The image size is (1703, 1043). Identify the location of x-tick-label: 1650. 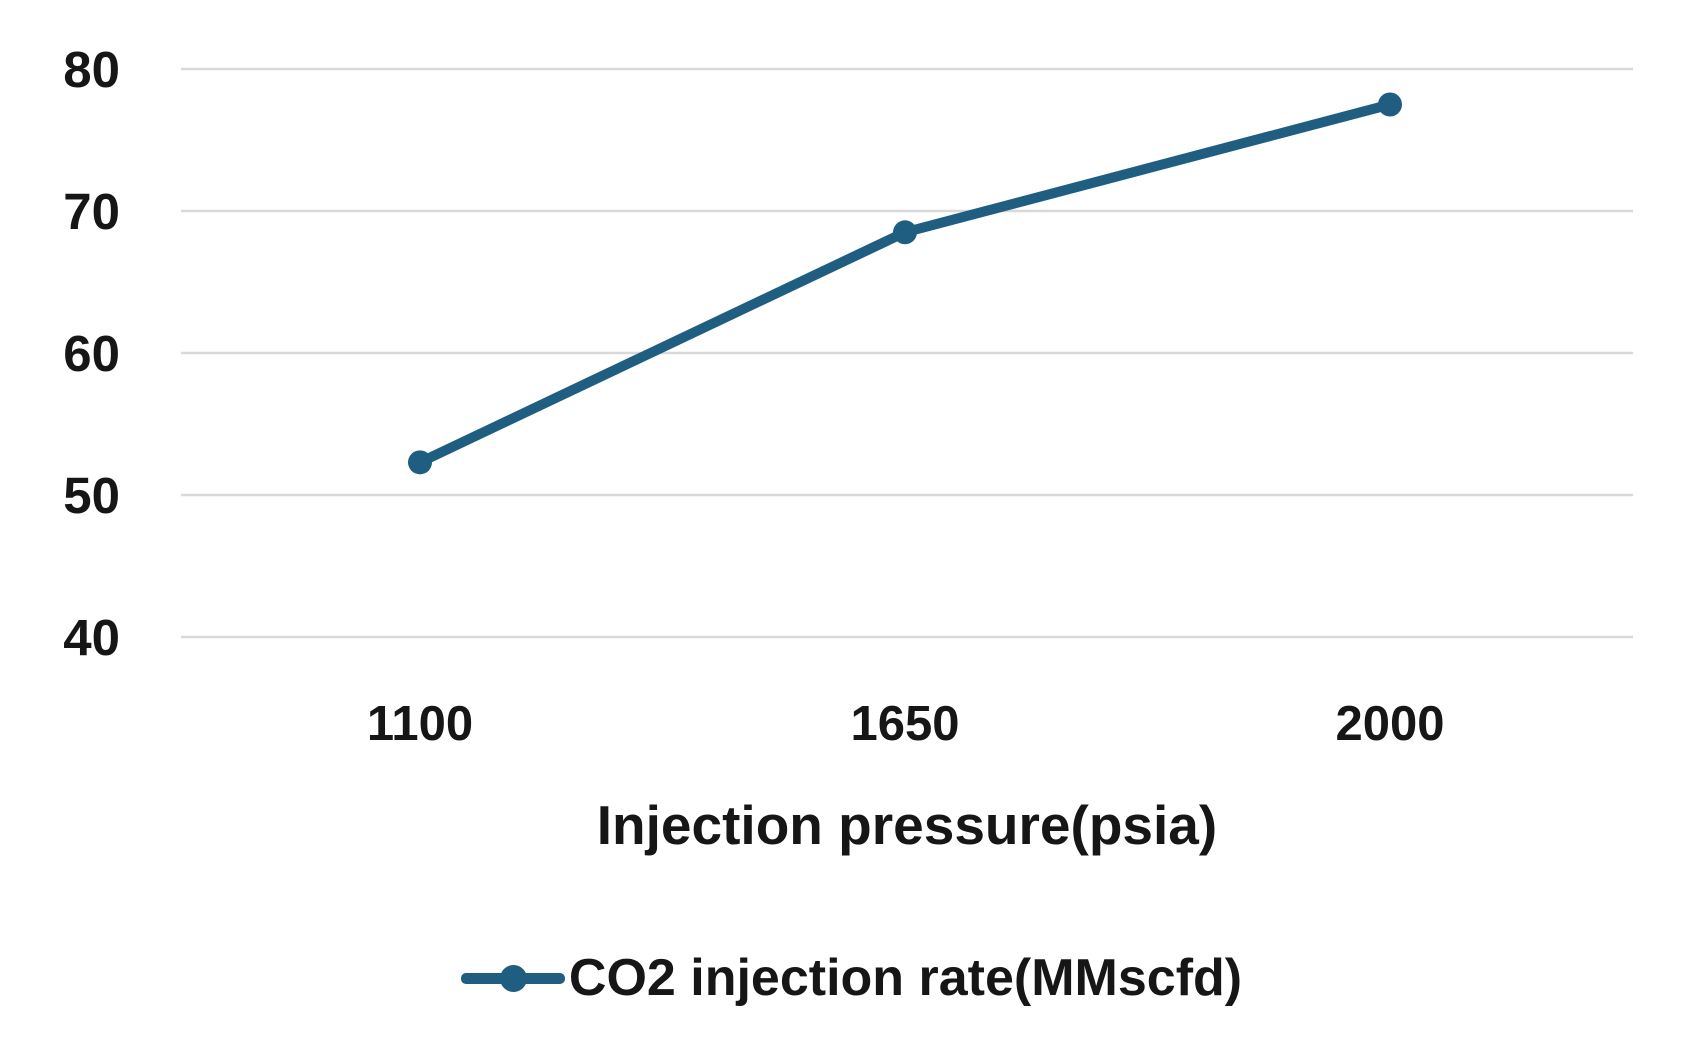
(904, 724).